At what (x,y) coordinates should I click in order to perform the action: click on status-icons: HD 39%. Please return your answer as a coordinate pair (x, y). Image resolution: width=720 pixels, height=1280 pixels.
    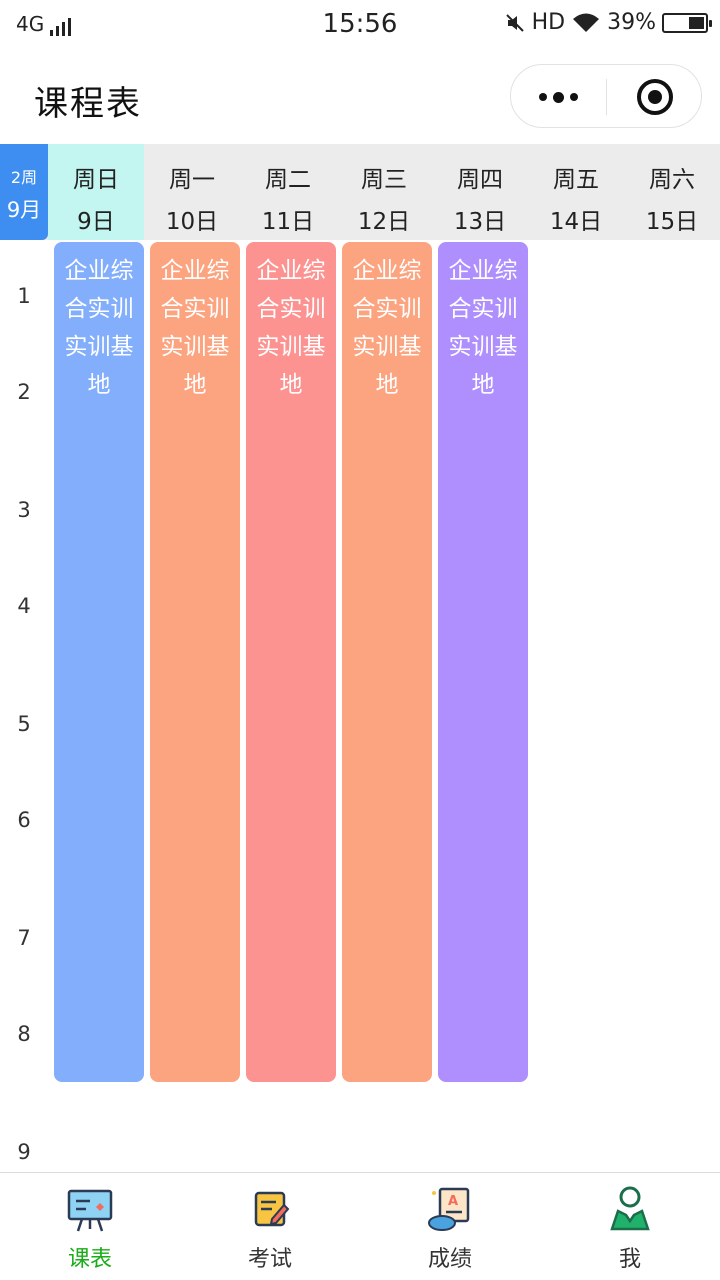
    Looking at the image, I should click on (608, 22).